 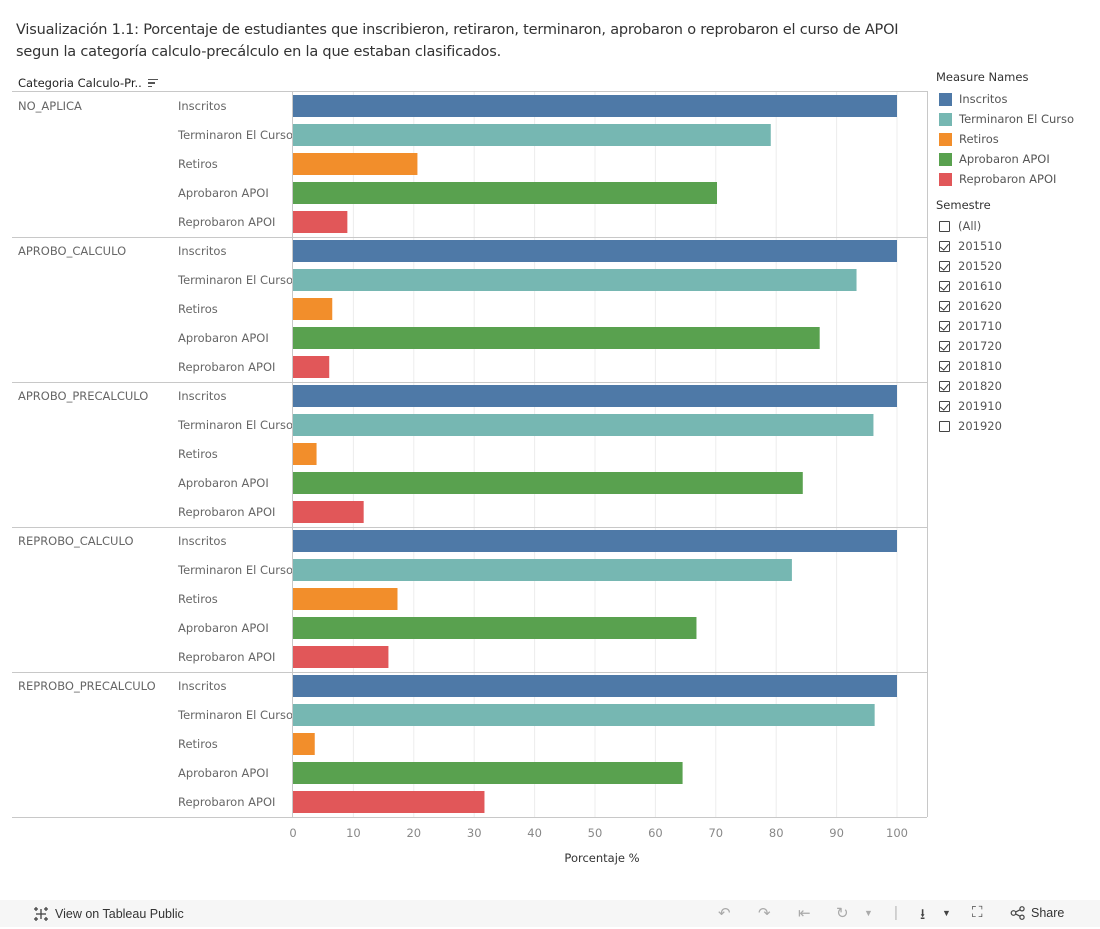 I want to click on pause-dropdown-icon: ▼, so click(x=868, y=913).